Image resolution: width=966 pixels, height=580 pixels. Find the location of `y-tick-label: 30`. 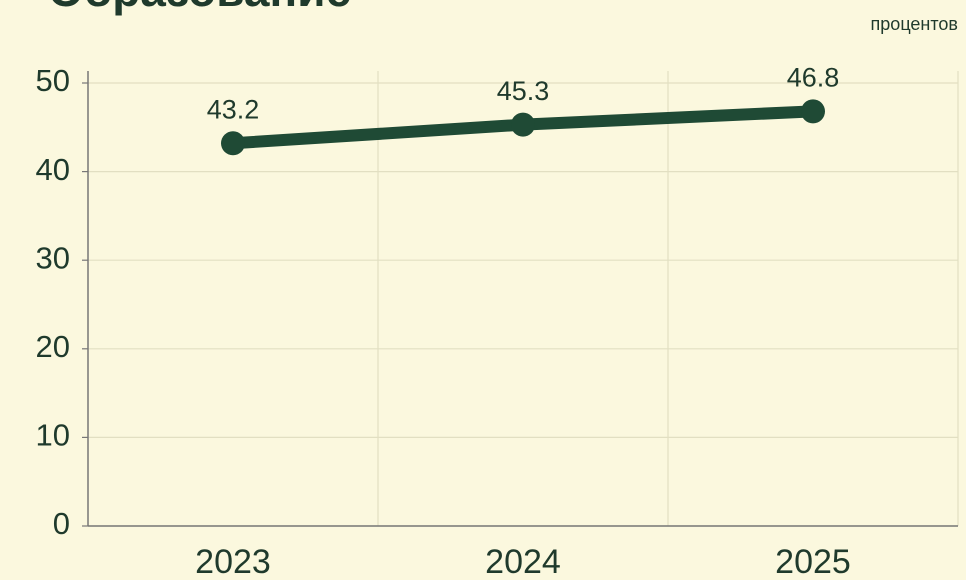

y-tick-label: 30 is located at coordinates (53, 257).